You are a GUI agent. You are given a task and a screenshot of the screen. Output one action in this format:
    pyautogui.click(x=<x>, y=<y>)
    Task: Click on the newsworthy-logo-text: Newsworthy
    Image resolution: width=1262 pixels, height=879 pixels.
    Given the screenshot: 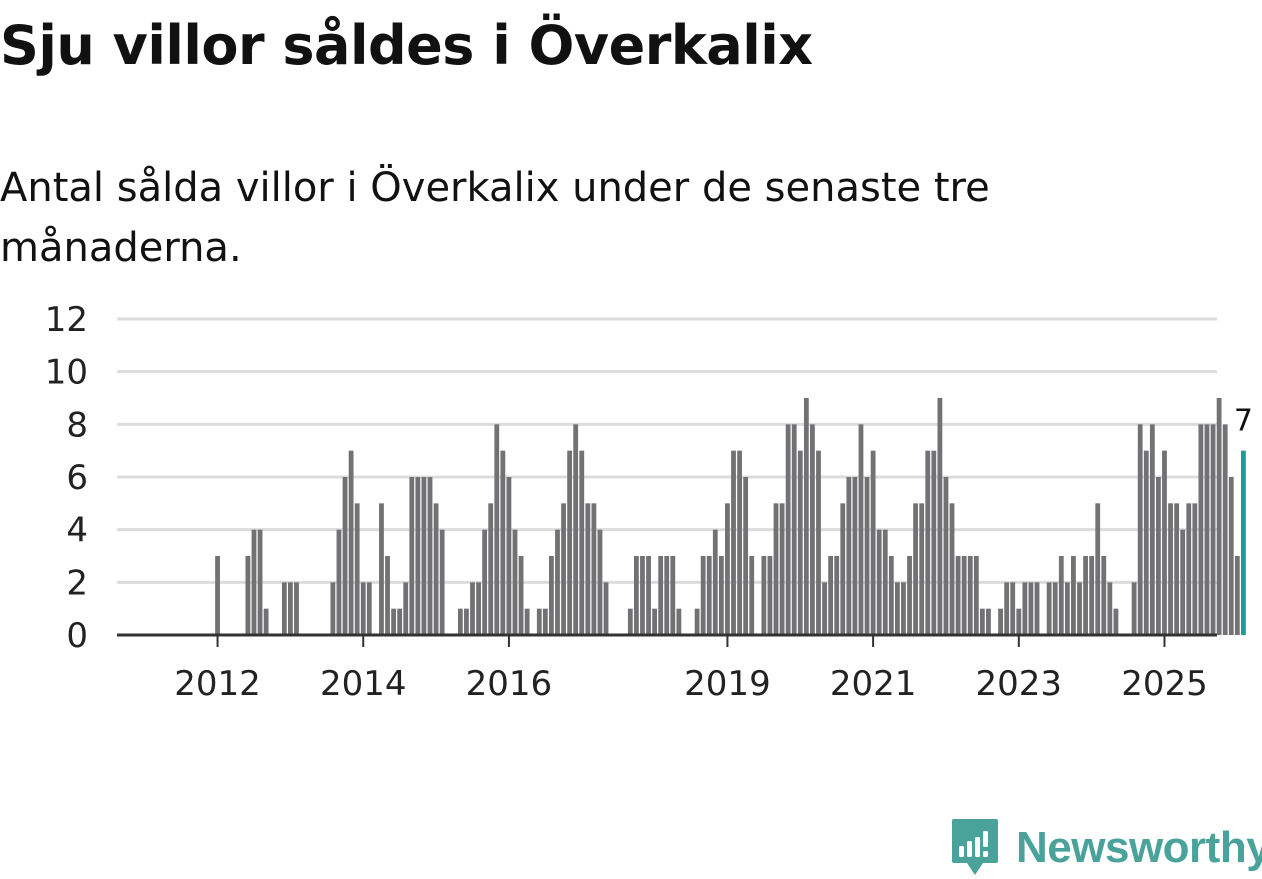 What is the action you would take?
    pyautogui.click(x=1139, y=847)
    